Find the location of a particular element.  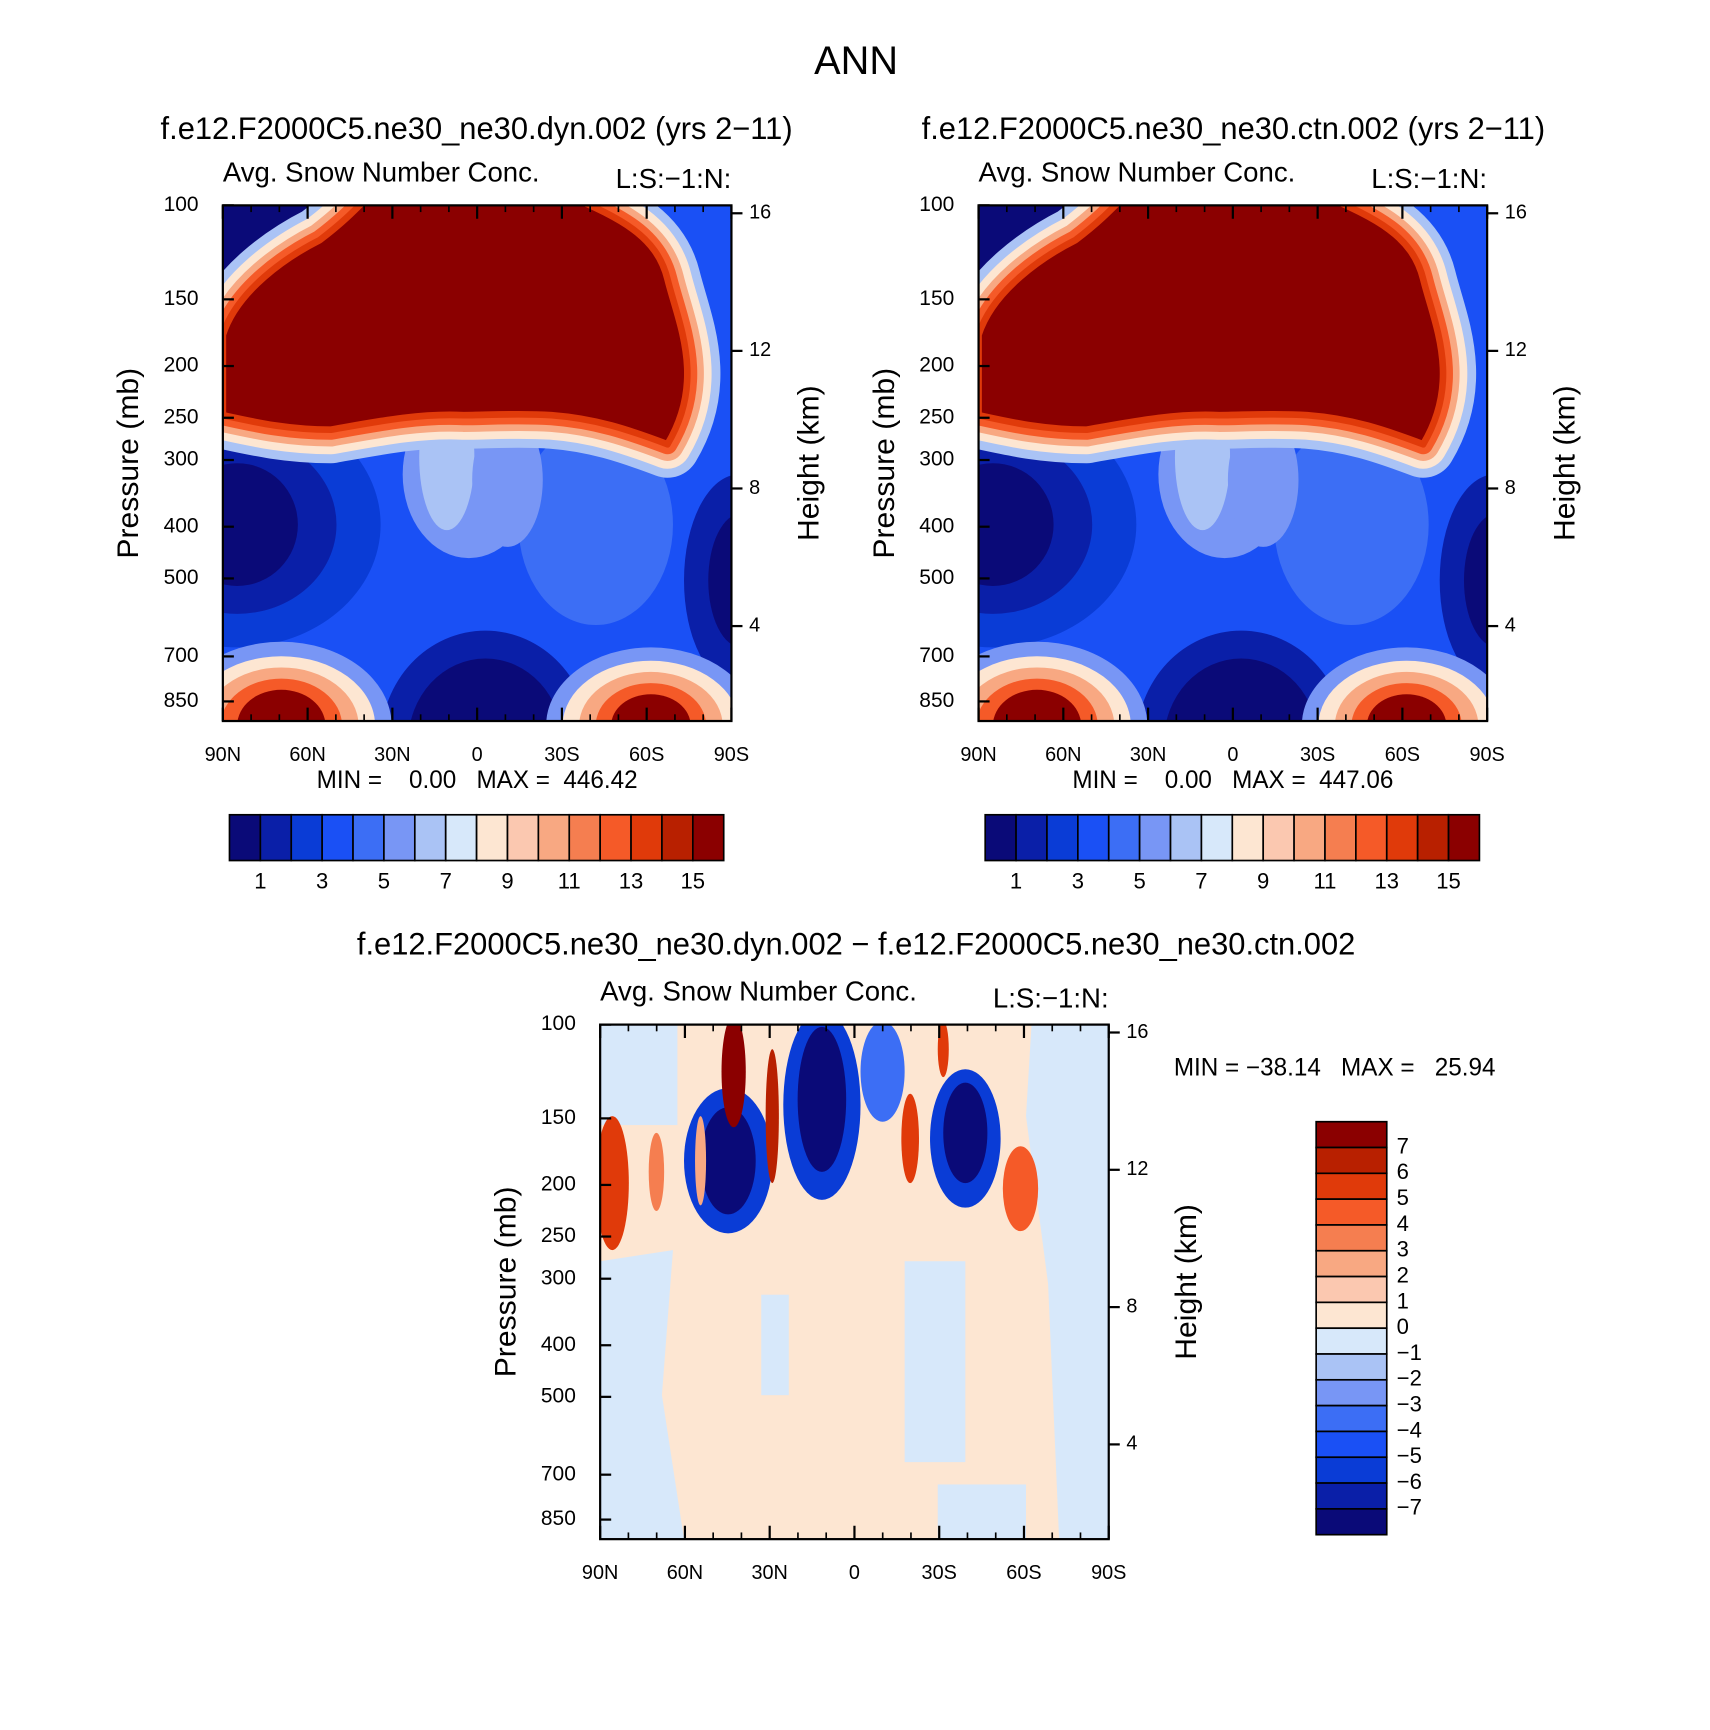

colorbar-label: 6 is located at coordinates (1403, 1171).